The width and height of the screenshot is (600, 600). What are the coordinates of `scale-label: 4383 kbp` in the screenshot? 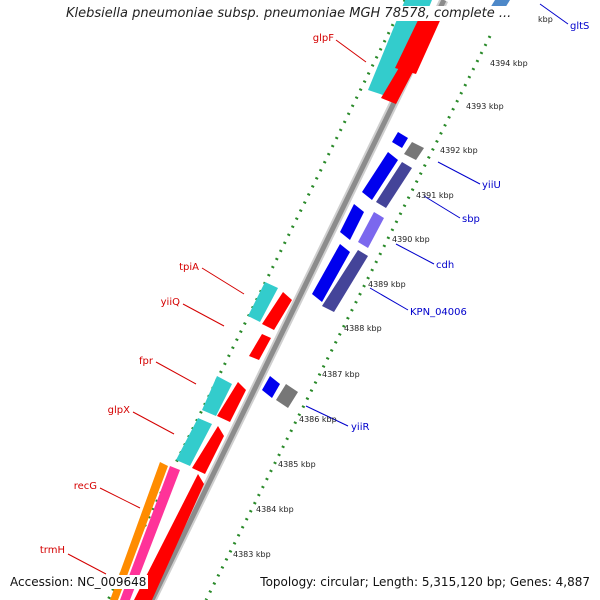 It's located at (252, 554).